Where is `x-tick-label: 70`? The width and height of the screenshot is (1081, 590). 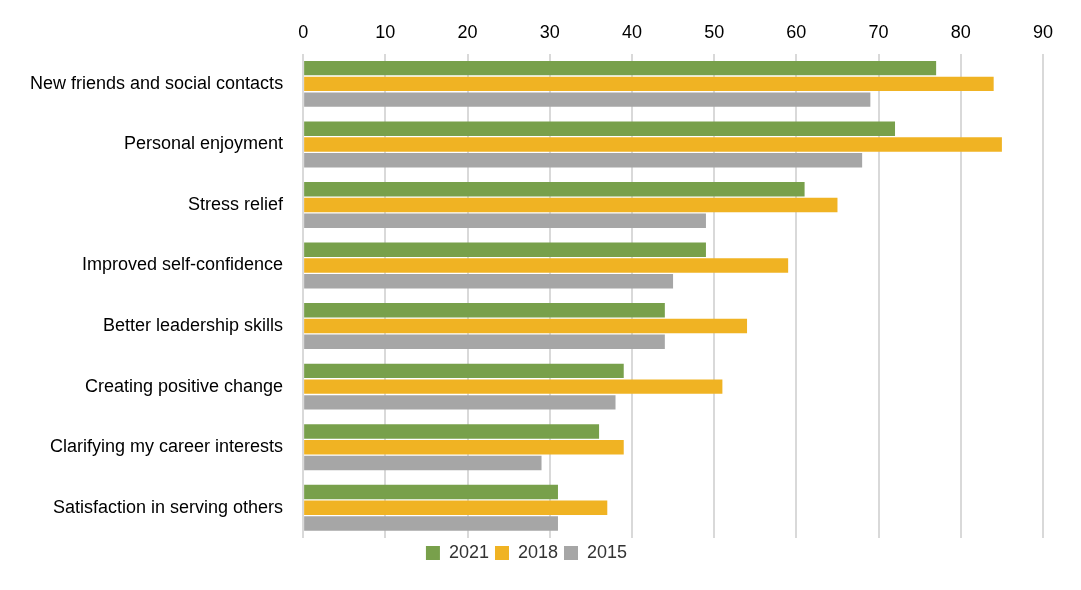
x-tick-label: 70 is located at coordinates (878, 31).